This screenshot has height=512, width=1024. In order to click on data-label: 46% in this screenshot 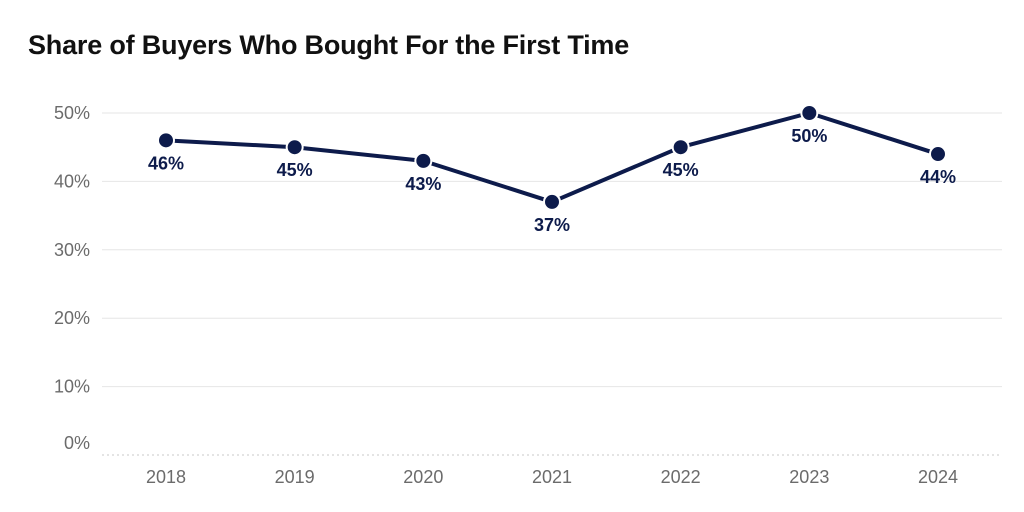, I will do `click(166, 163)`.